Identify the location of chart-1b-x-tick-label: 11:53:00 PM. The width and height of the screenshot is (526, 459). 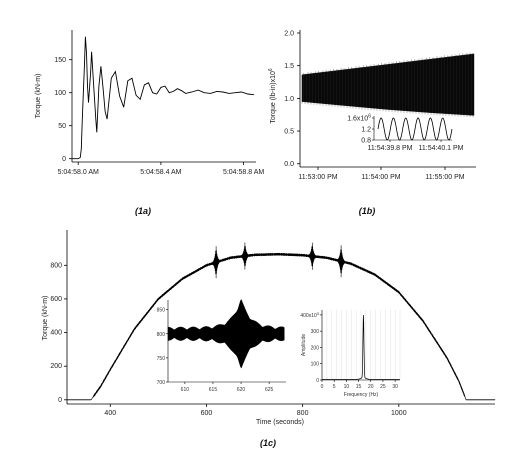
(317, 177).